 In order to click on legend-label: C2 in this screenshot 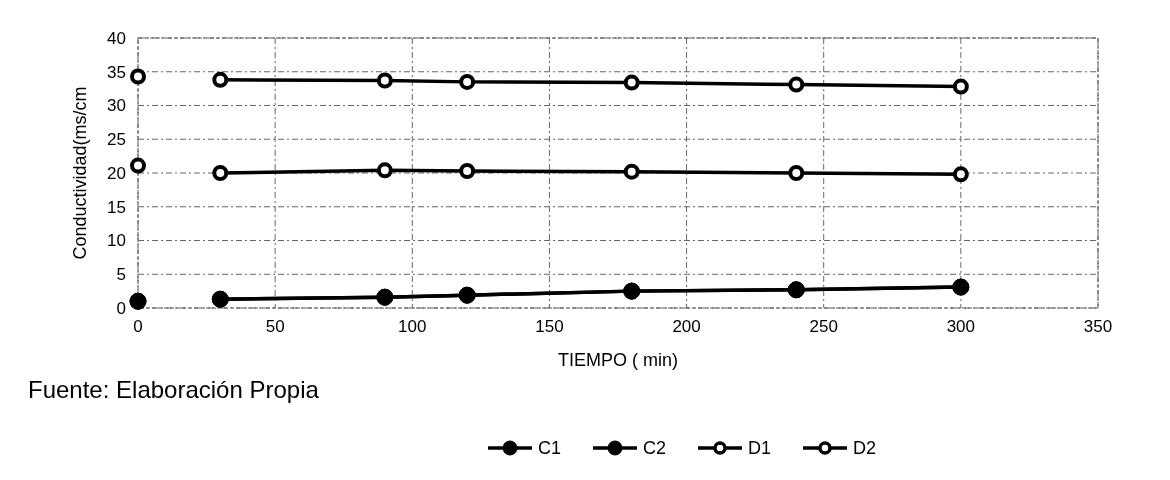, I will do `click(655, 448)`.